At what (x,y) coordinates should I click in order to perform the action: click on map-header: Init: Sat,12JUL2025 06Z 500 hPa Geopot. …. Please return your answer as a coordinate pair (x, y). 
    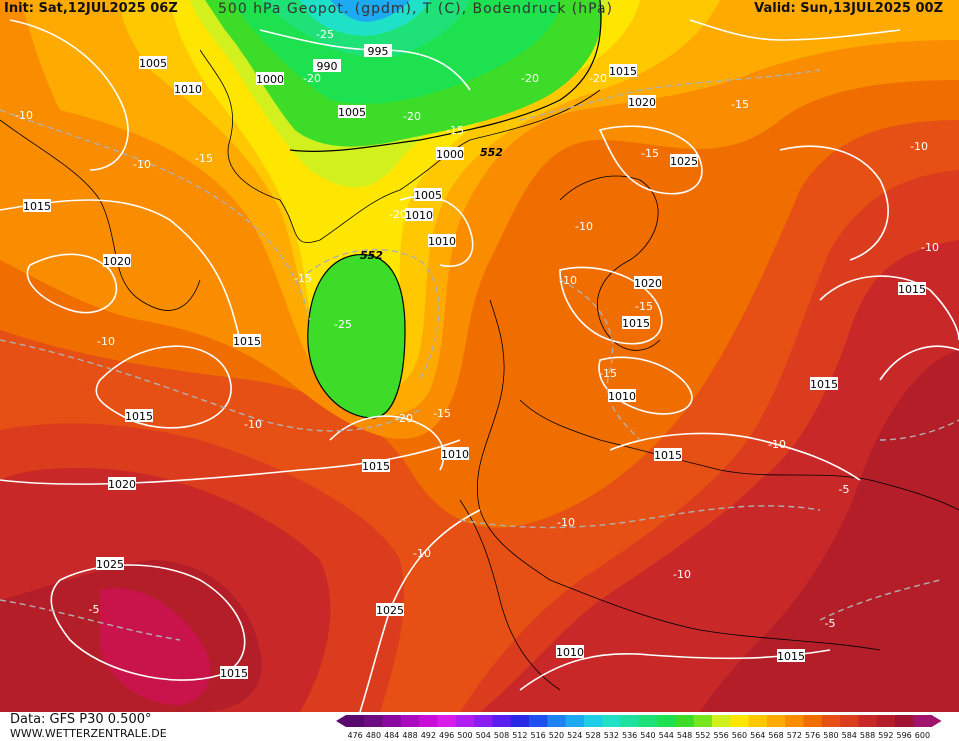
    Looking at the image, I should click on (479, 10).